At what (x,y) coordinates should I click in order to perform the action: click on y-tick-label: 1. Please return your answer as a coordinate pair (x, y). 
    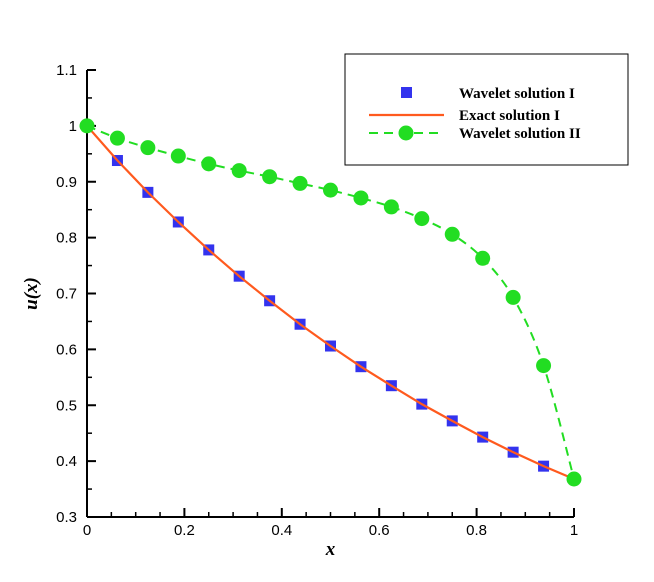
    Looking at the image, I should click on (73, 126).